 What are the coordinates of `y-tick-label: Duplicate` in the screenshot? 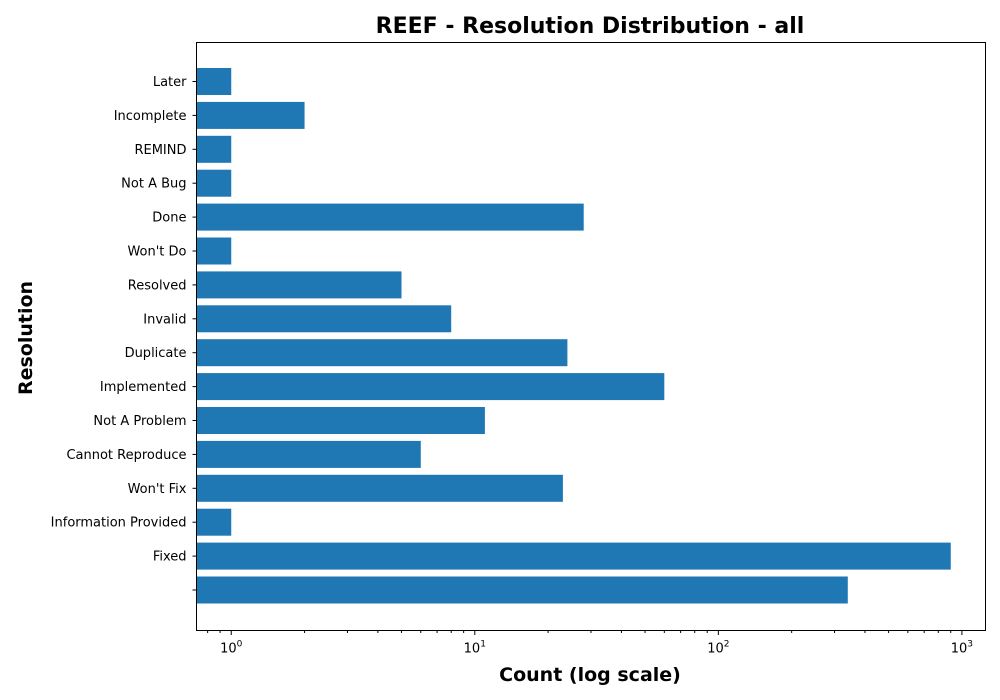 It's located at (156, 353).